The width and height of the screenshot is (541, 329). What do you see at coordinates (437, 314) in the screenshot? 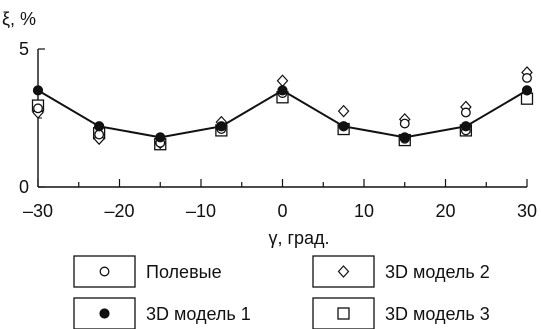
I see `legend-label: 3D модель 3` at bounding box center [437, 314].